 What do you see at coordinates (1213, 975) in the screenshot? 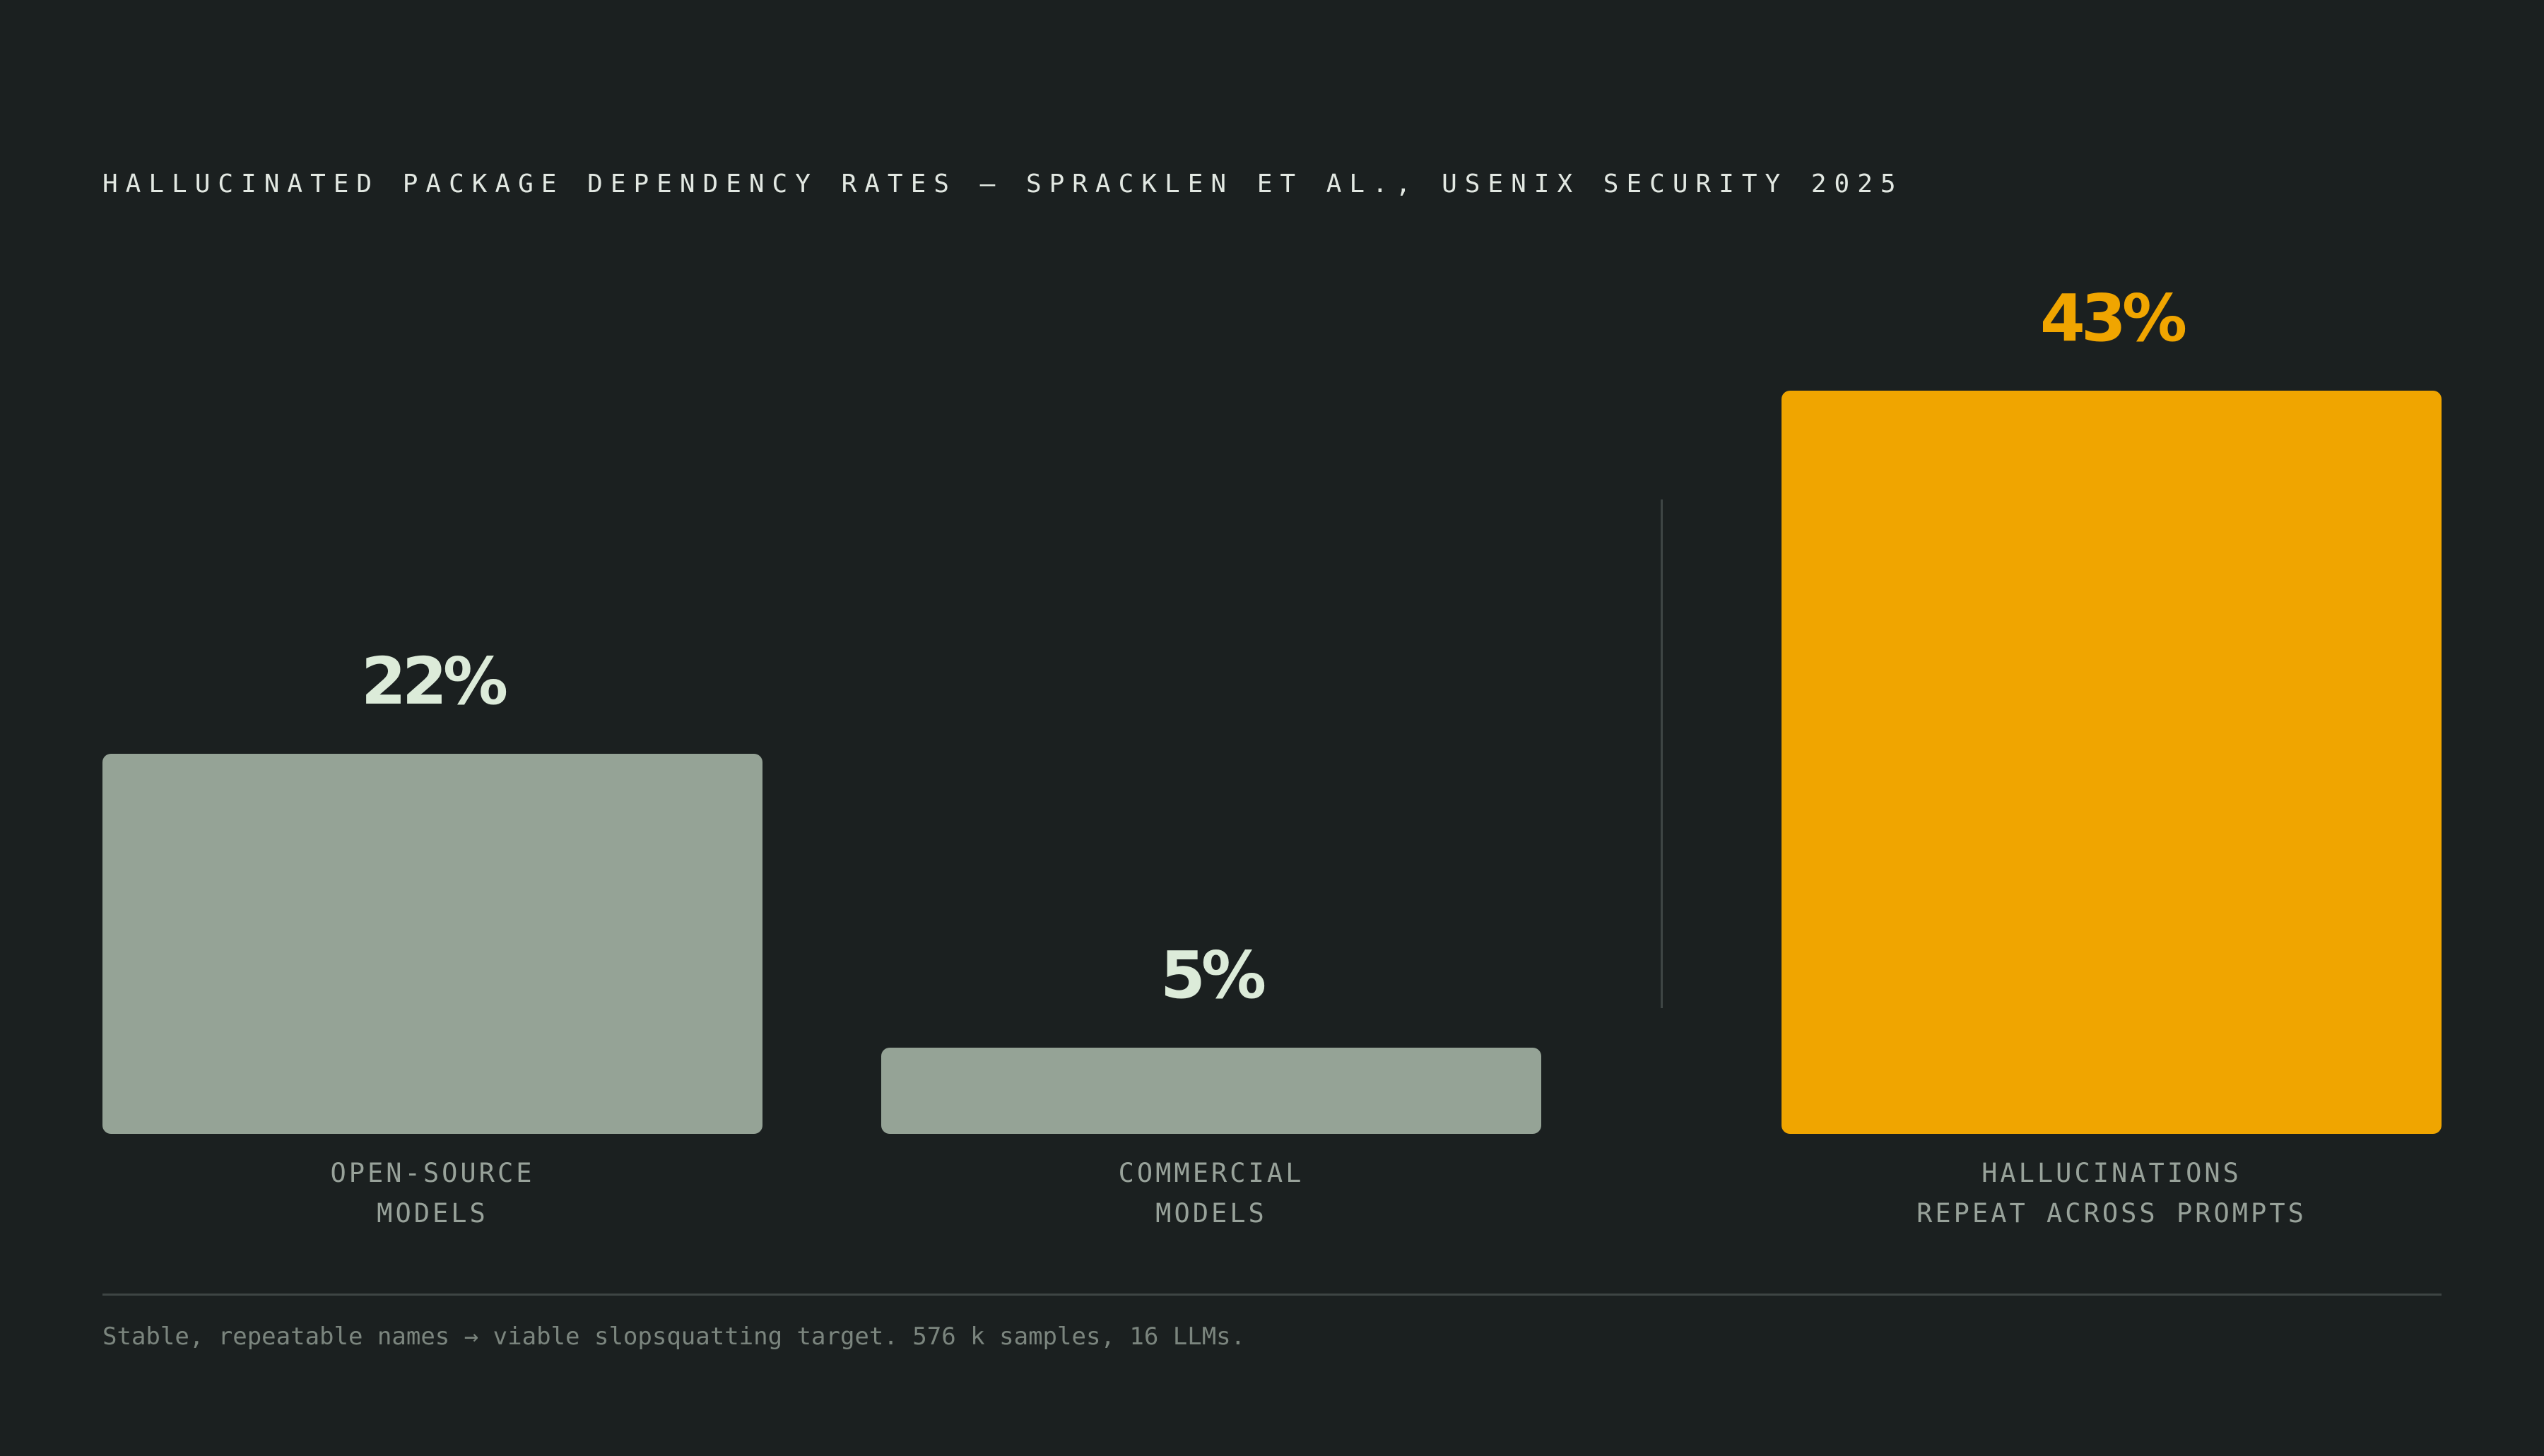
I see `value-label: 5%` at bounding box center [1213, 975].